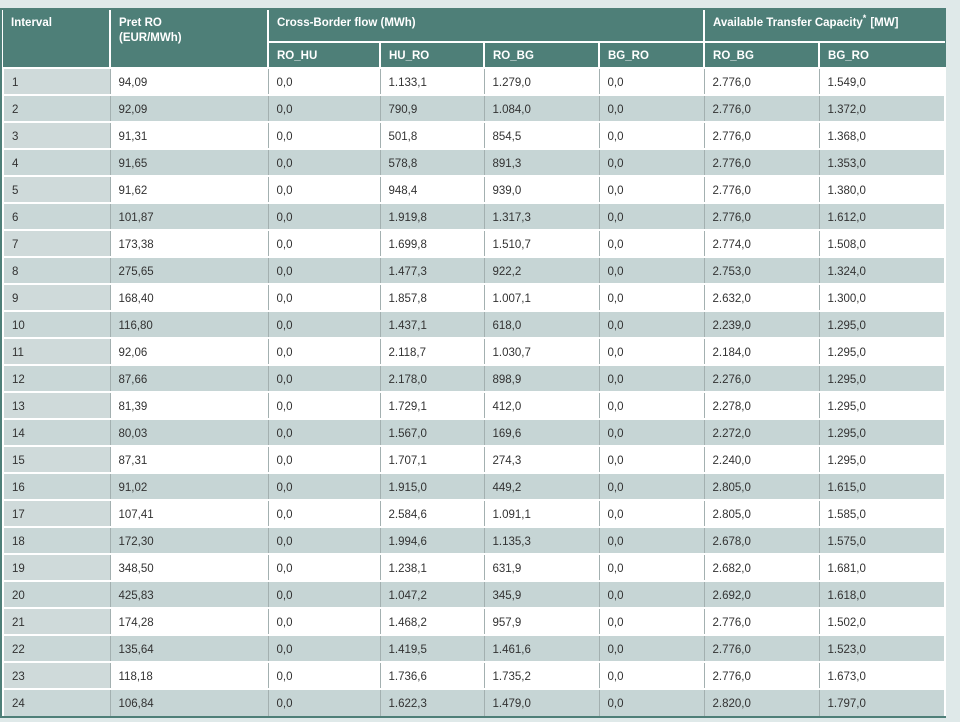  Describe the element at coordinates (431, 567) in the screenshot. I see `cell-hu-ro: 1.238,1` at that location.